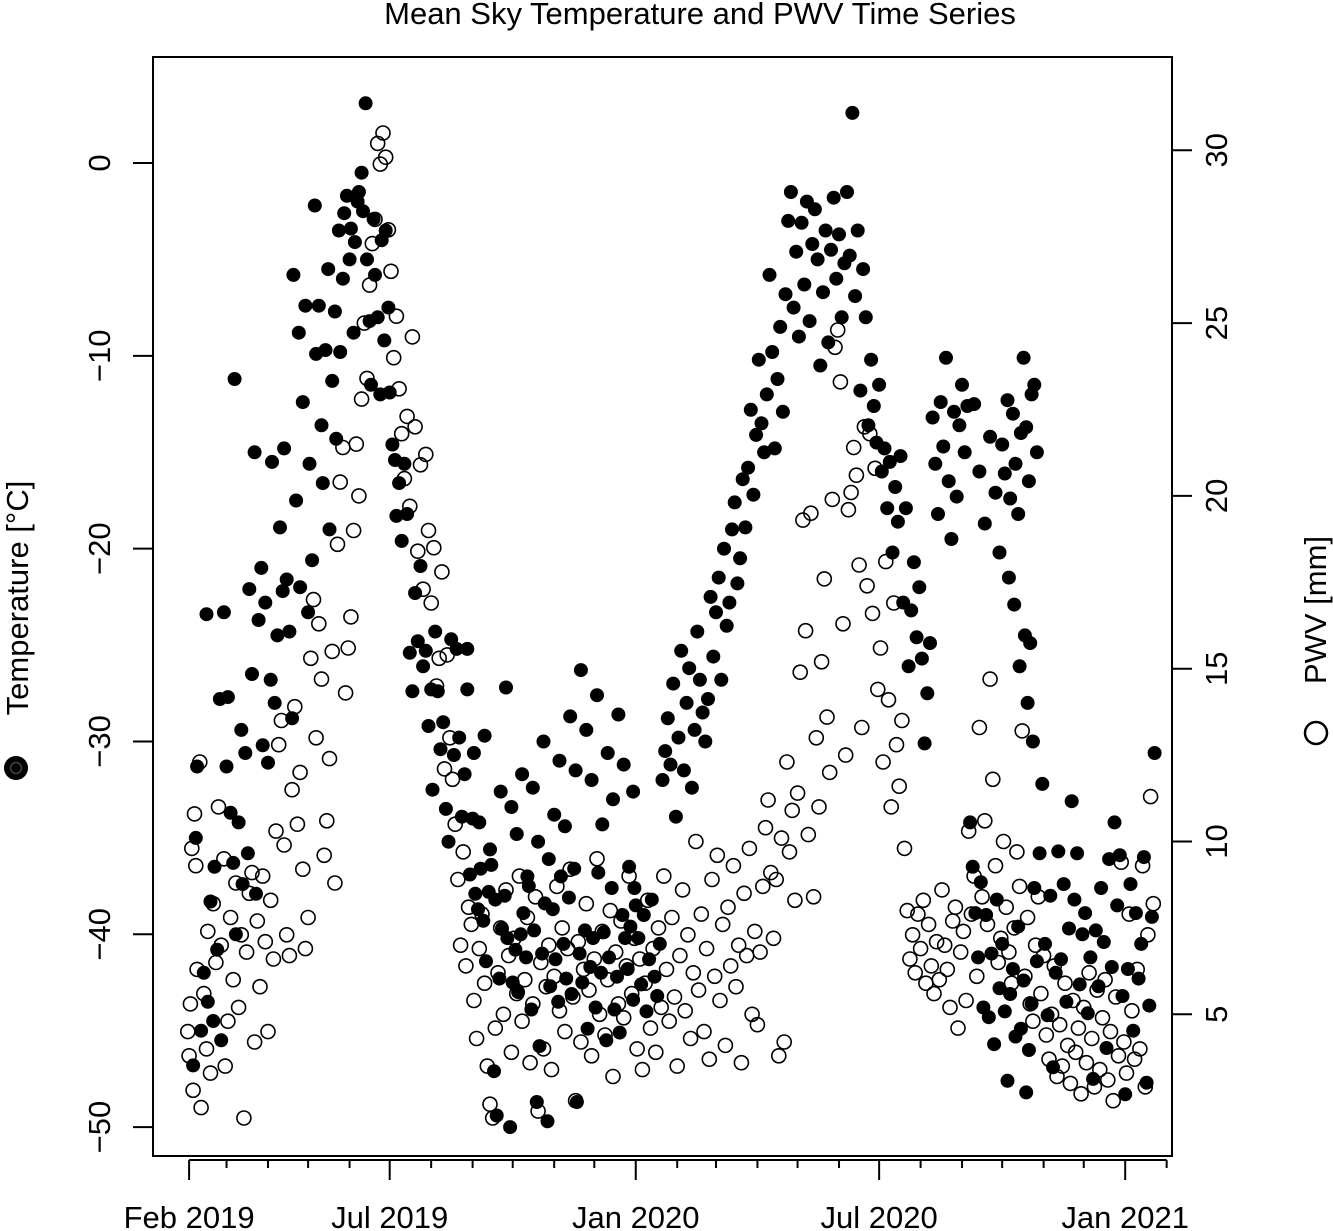  I want to click on y-tick-label: −20, so click(99, 548).